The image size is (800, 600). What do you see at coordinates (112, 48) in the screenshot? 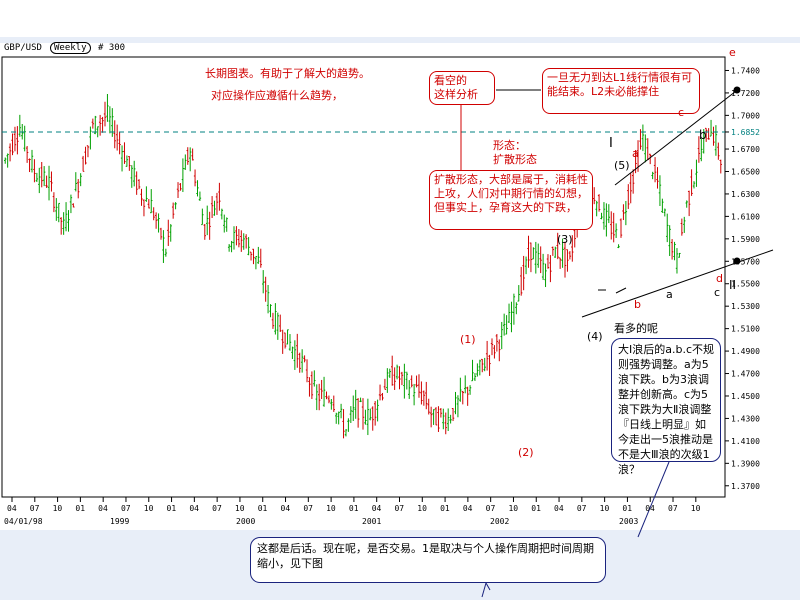
I see `bar-count: # 300` at bounding box center [112, 48].